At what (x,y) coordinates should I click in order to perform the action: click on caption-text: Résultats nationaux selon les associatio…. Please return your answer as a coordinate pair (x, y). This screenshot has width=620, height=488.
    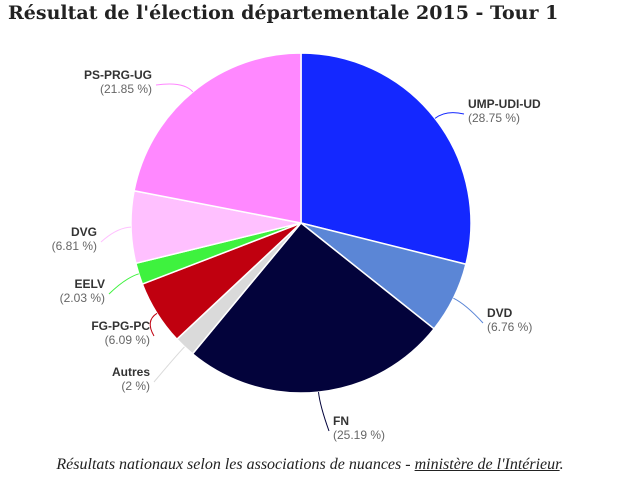
    Looking at the image, I should click on (235, 464).